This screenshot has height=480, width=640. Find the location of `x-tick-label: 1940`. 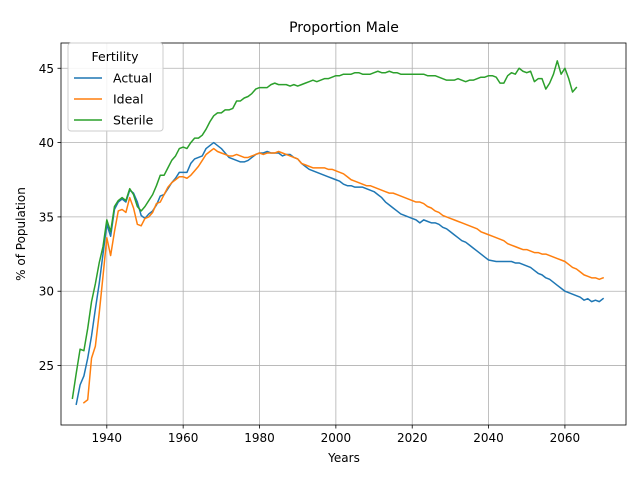

x-tick-label: 1940 is located at coordinates (107, 438).